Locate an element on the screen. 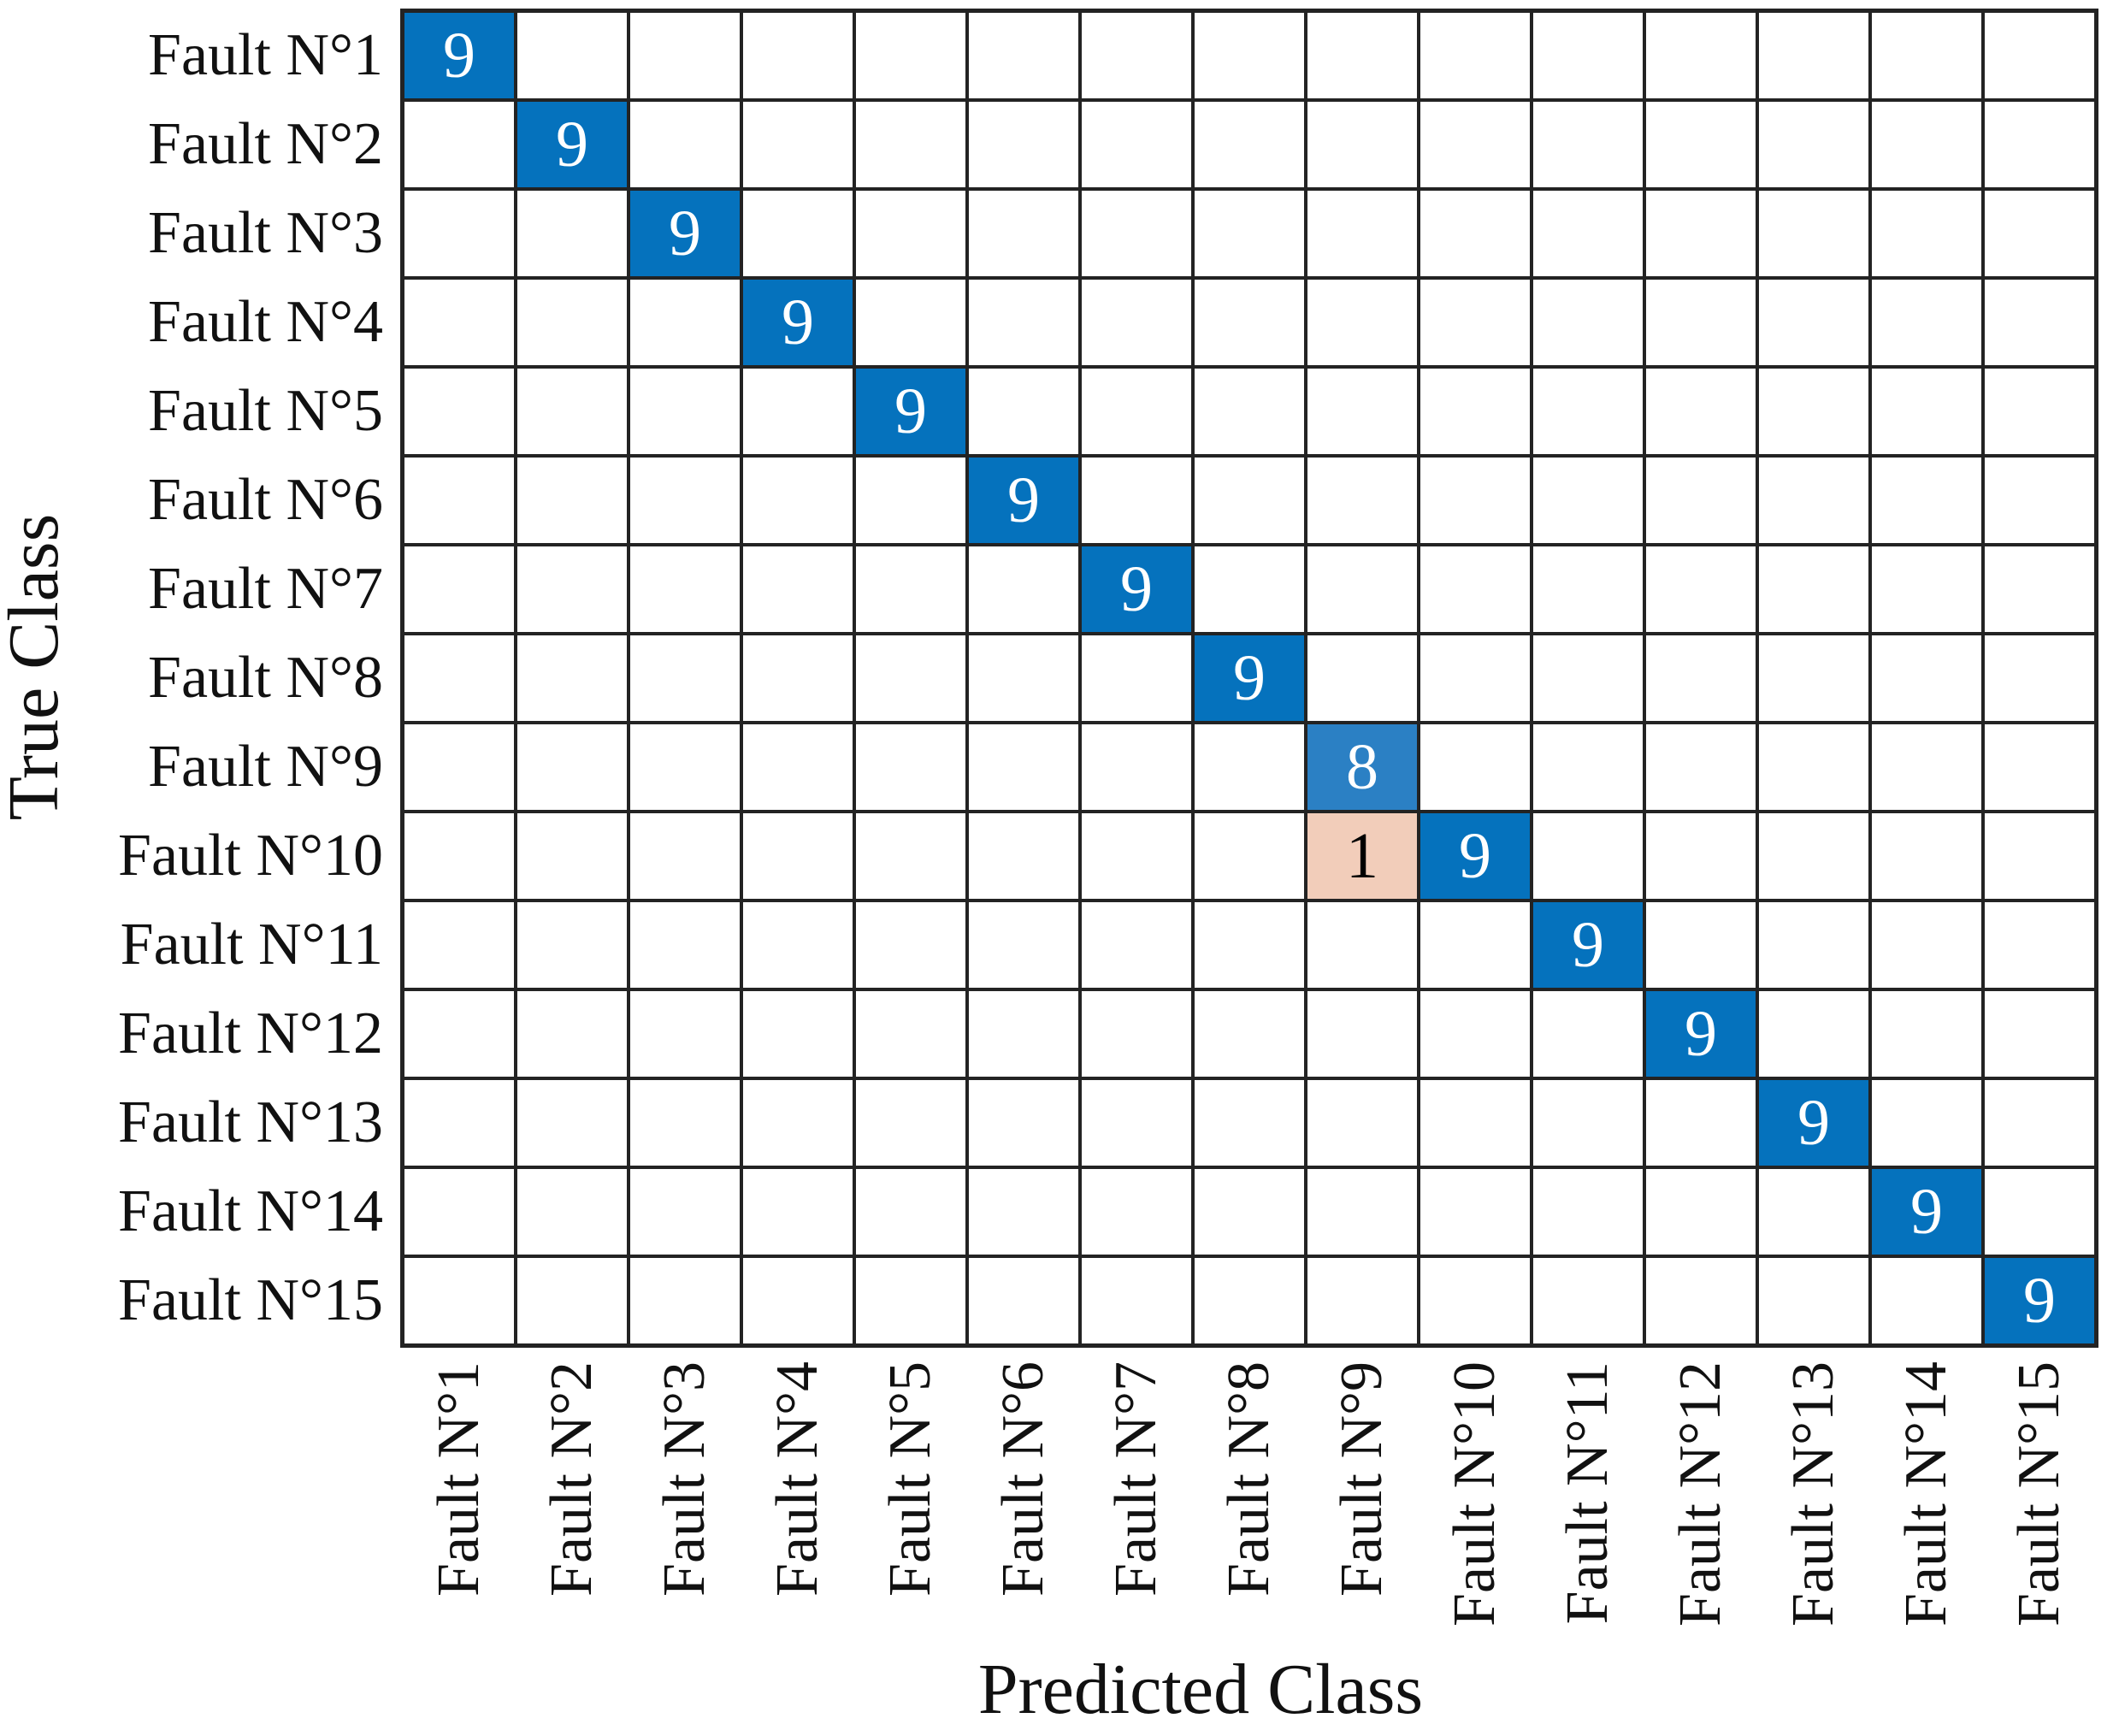  matrix-cell-6-6: 9 is located at coordinates (1023, 500).